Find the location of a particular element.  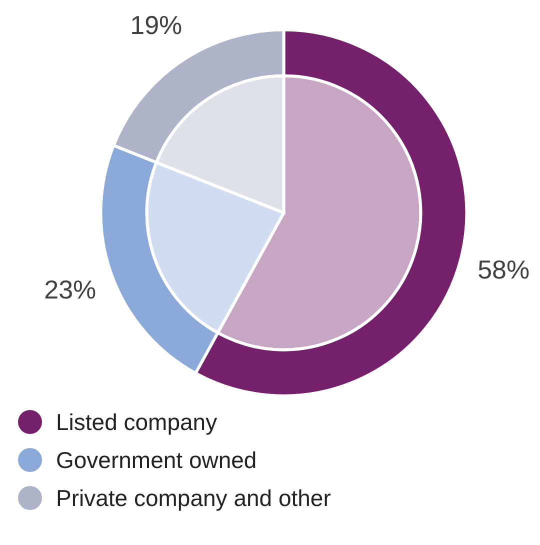

data-label: 19% is located at coordinates (156, 25).